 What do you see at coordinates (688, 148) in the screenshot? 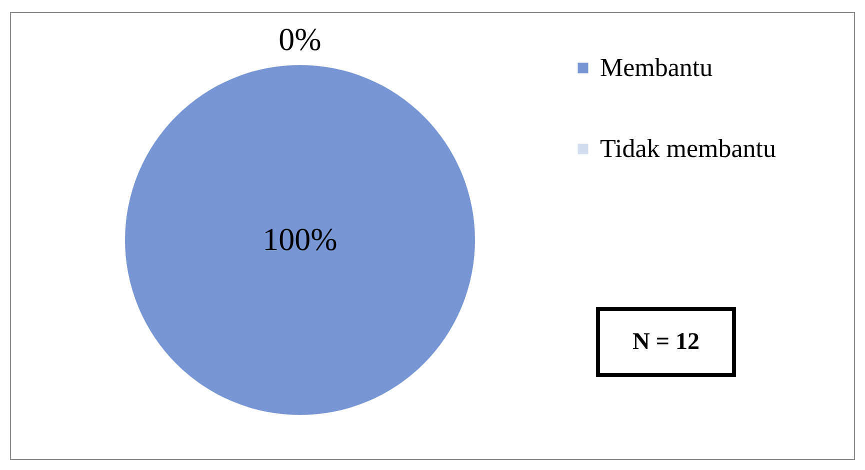
I see `legend-label: Tidak membantu` at bounding box center [688, 148].